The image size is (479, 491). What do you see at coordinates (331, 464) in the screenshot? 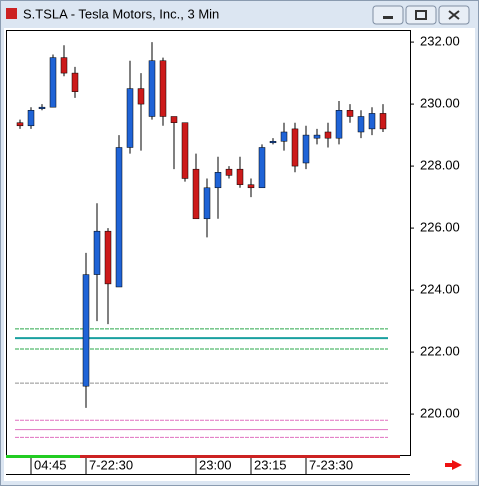
I see `x-tick-label: 7-23:30` at bounding box center [331, 464].